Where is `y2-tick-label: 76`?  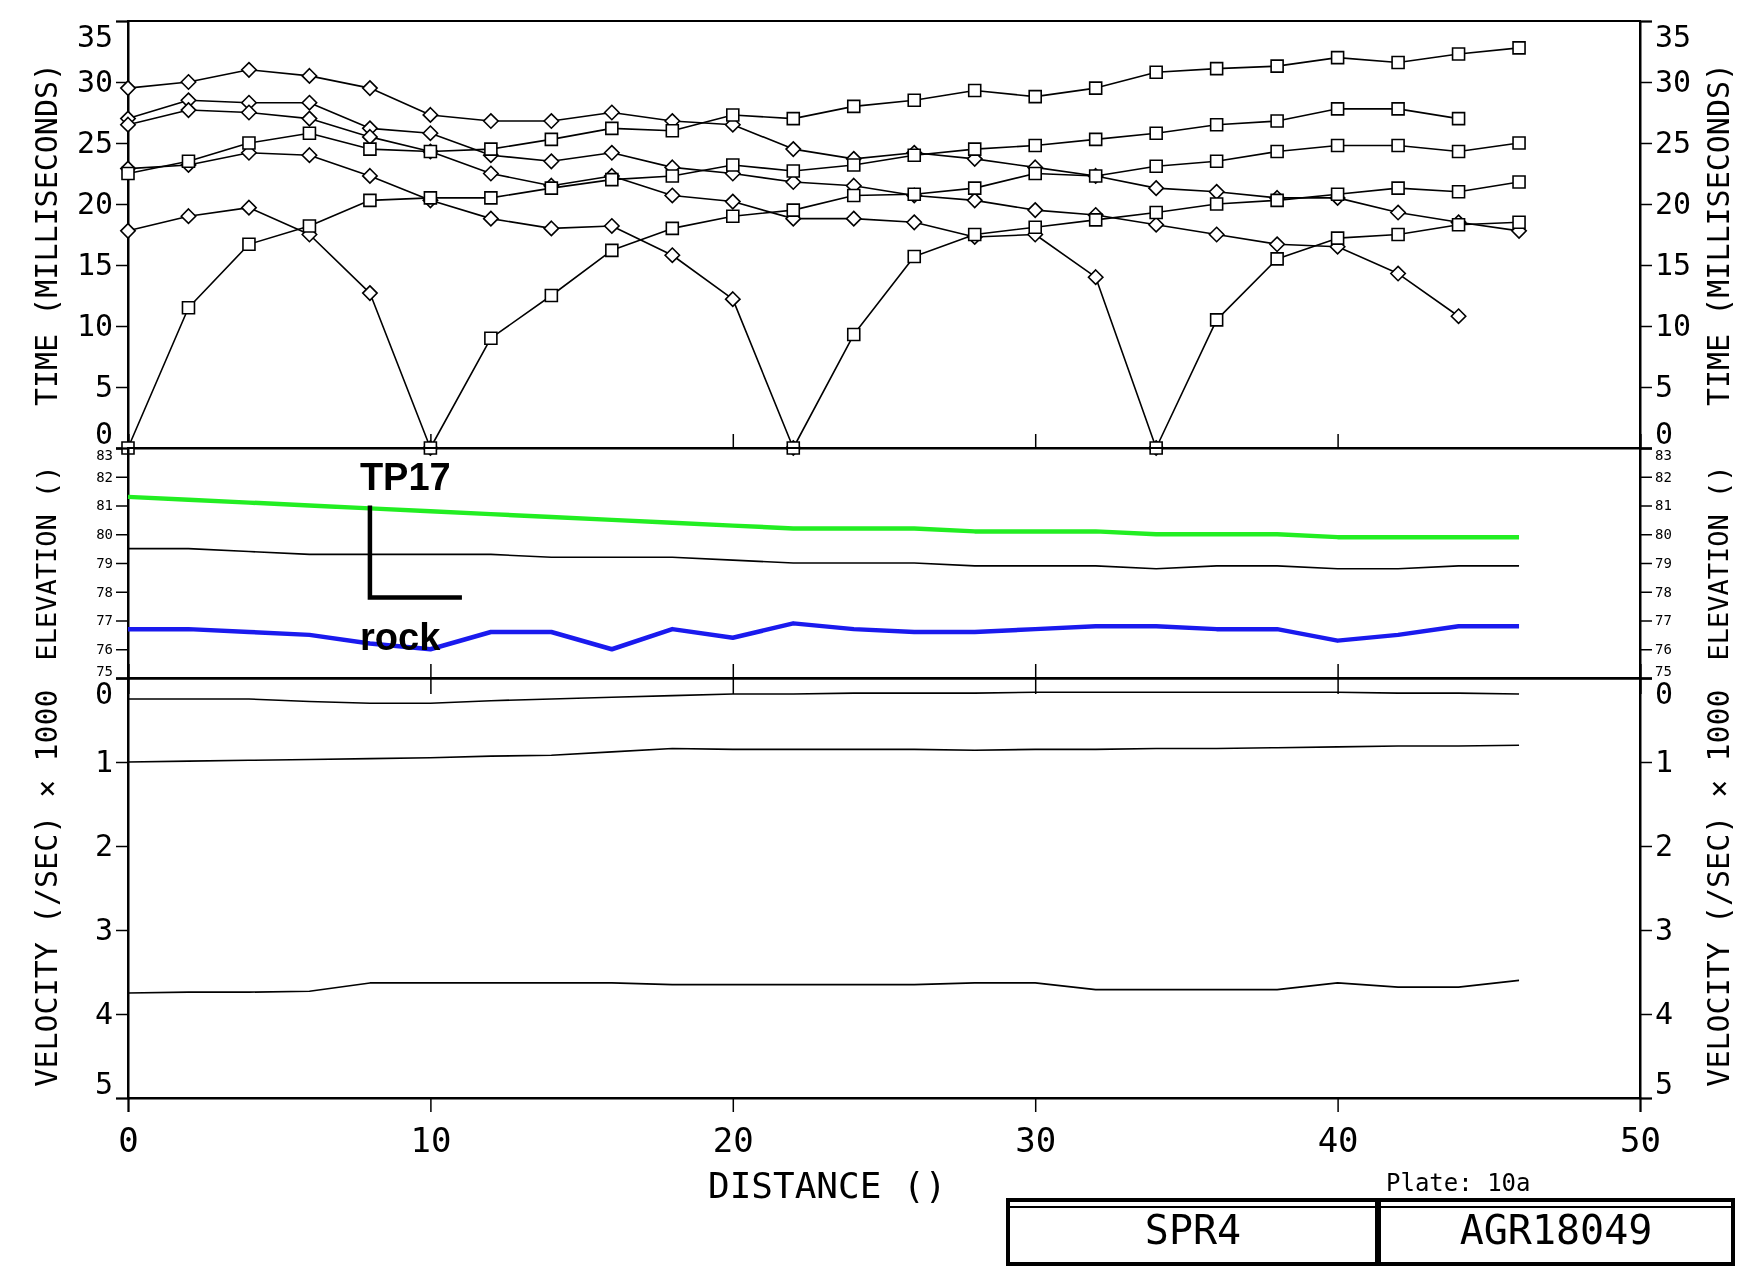 y2-tick-label: 76 is located at coordinates (1663, 649).